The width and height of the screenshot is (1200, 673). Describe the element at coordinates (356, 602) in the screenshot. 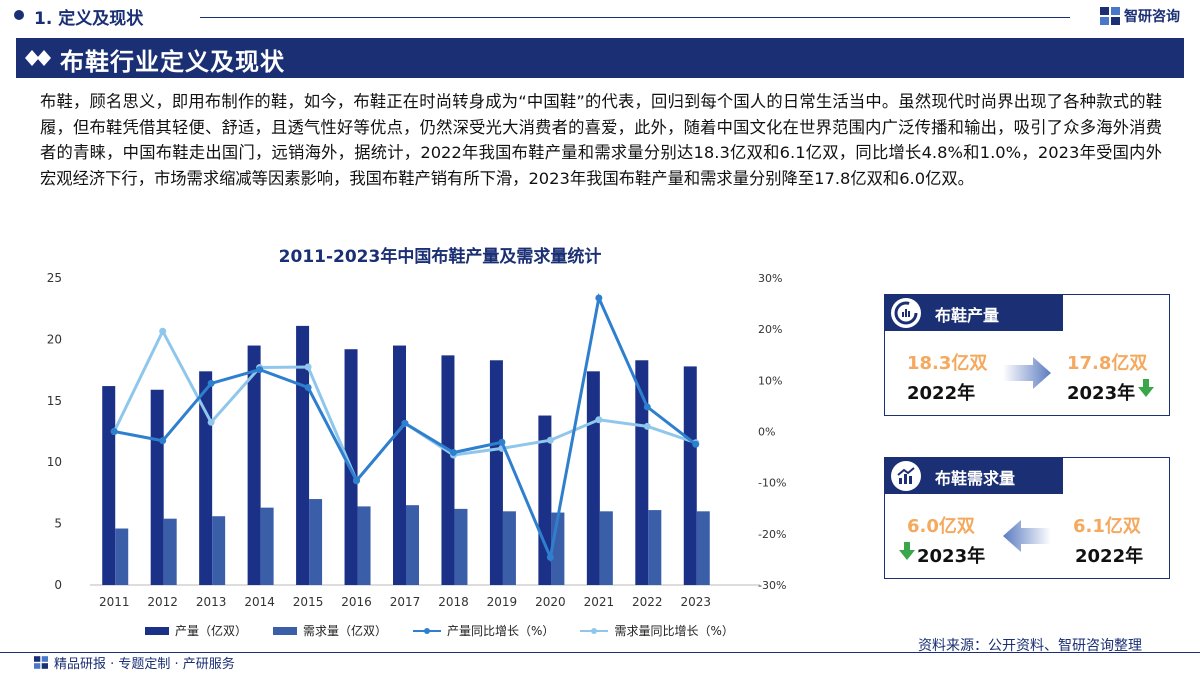

I see `x-tick-label: 2016` at that location.